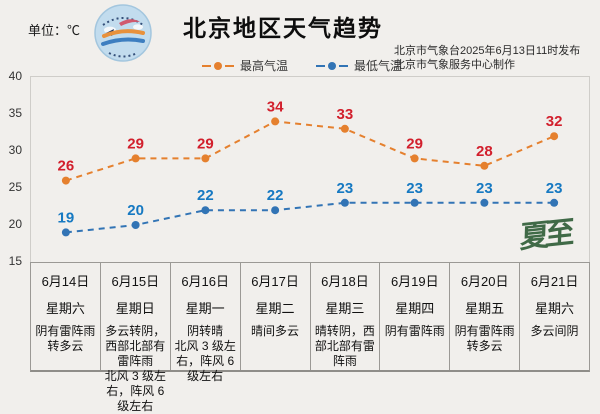 This screenshot has height=414, width=600. I want to click on data-point-label: 34, so click(275, 106).